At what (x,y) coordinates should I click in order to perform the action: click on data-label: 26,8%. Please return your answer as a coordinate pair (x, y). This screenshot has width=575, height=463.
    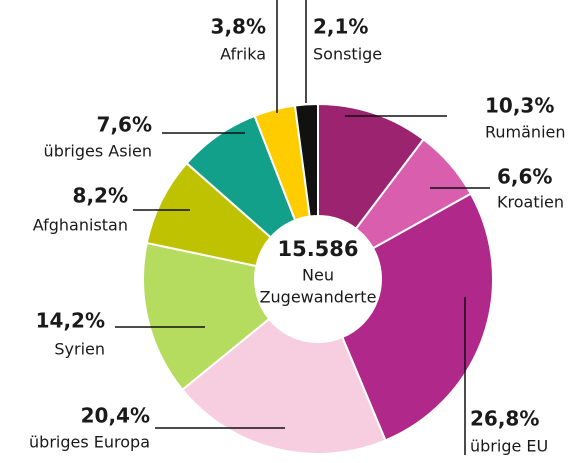
    Looking at the image, I should click on (504, 419).